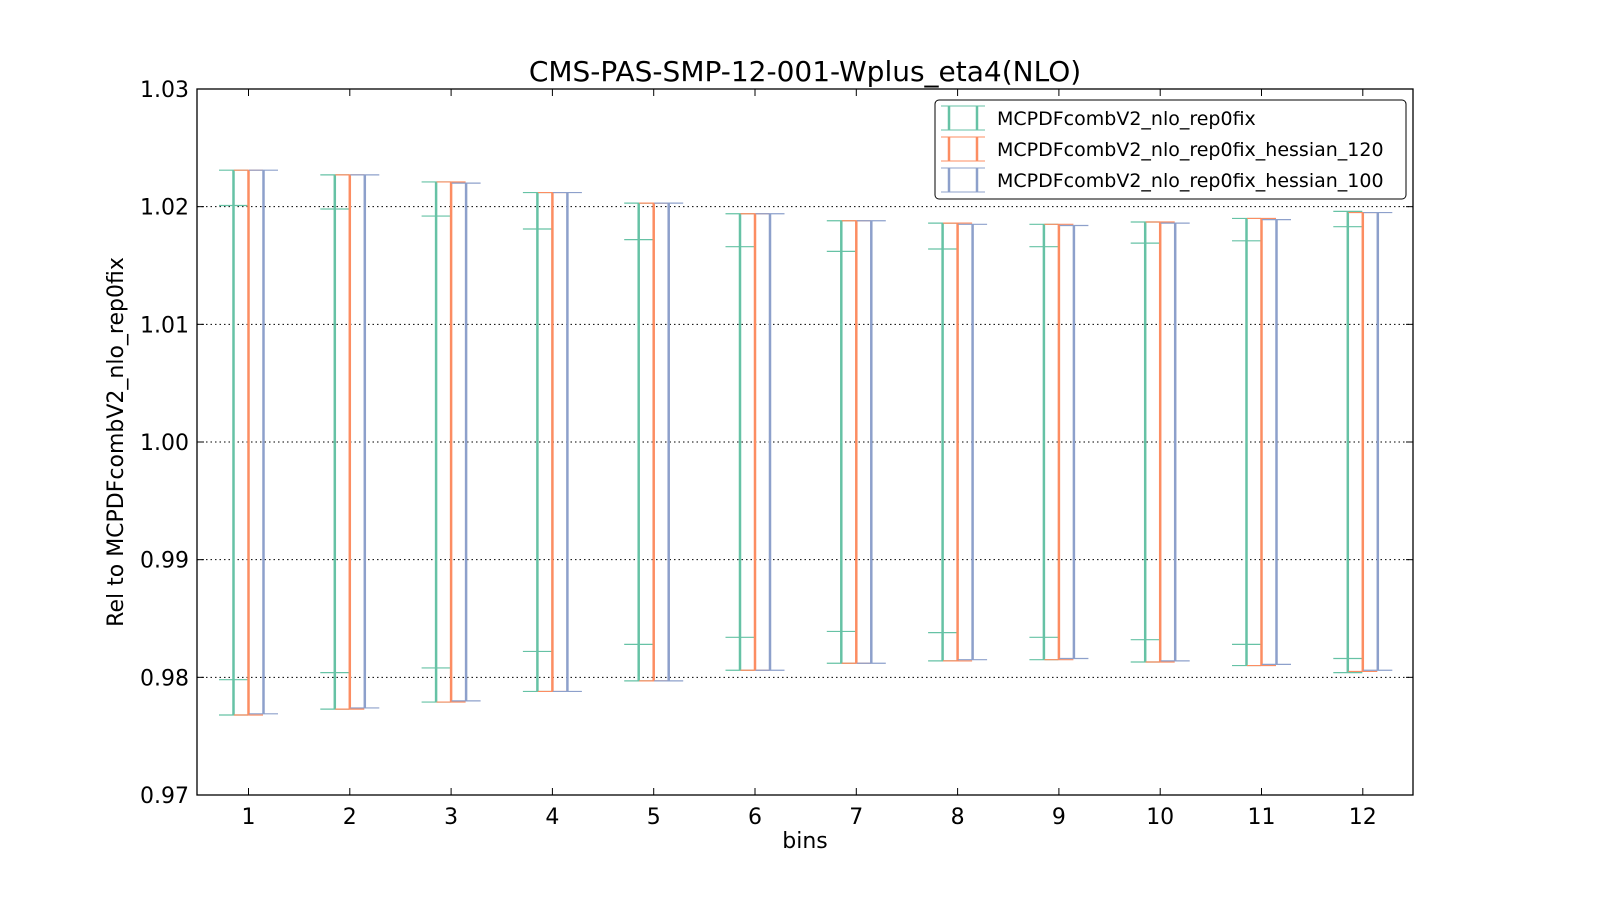 The image size is (1600, 900). I want to click on x-tick-label: 11, so click(1262, 817).